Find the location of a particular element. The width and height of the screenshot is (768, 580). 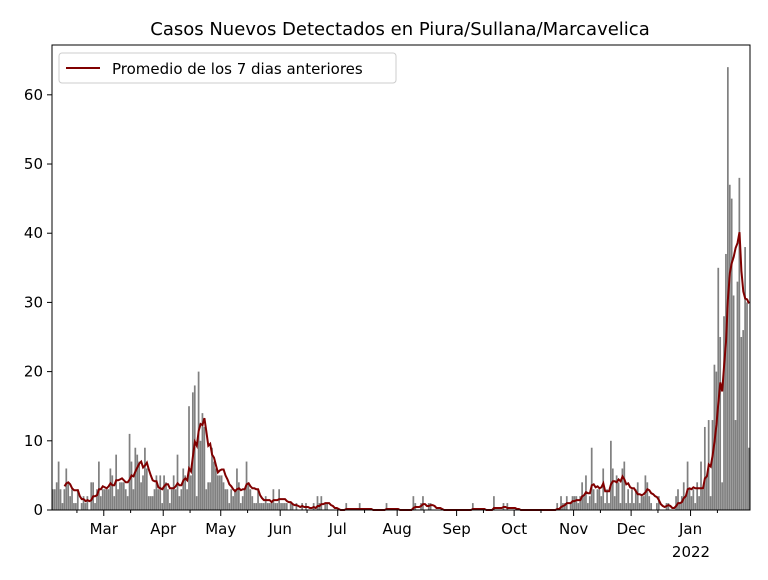

x-tick-label: Oct is located at coordinates (514, 529).